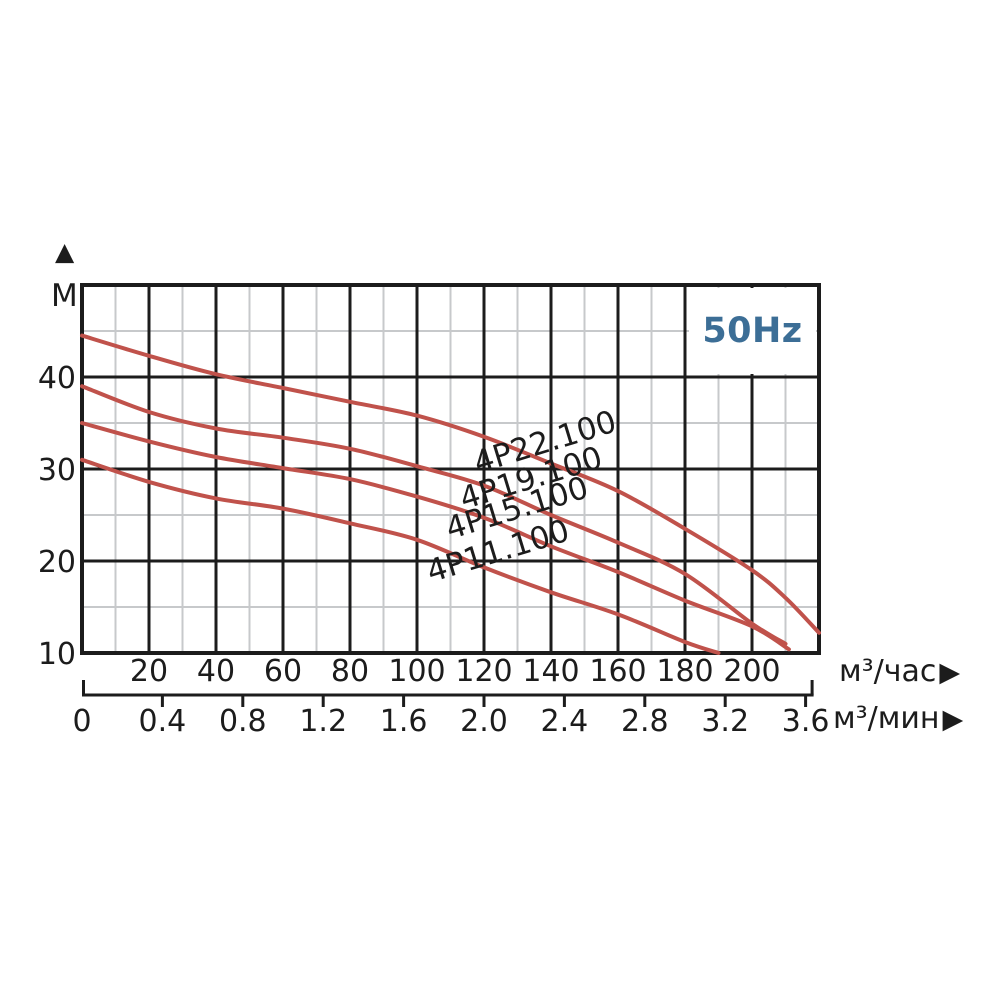 This screenshot has width=1000, height=1000. Describe the element at coordinates (617, 671) in the screenshot. I see `x-hour-tick-label: 160` at that location.